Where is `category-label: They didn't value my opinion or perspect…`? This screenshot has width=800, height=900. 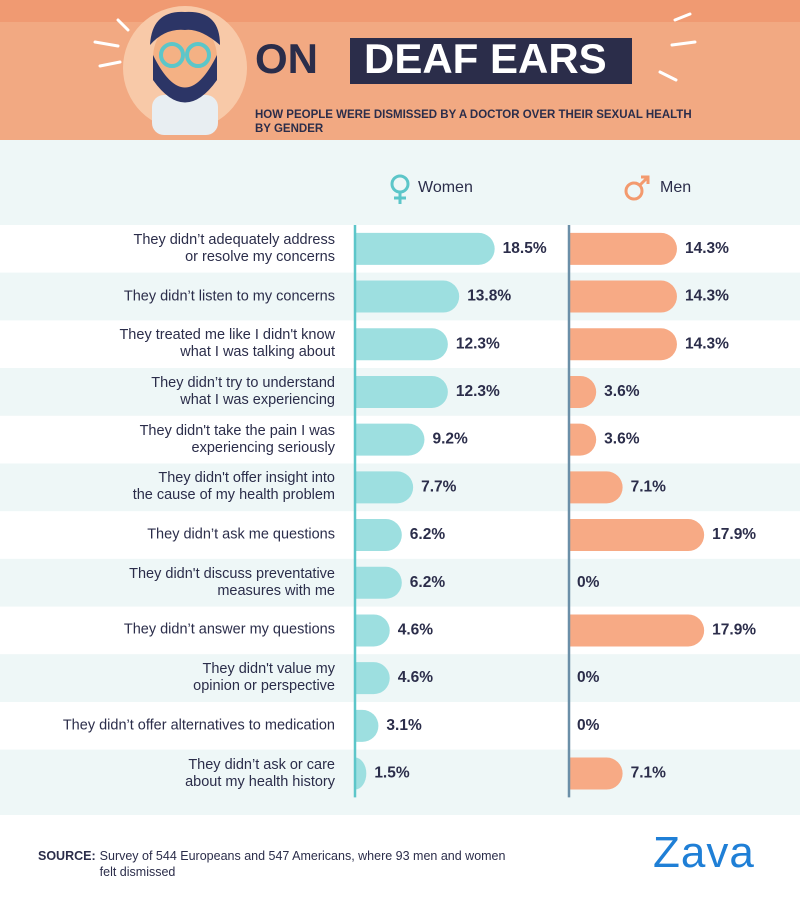 category-label: They didn't value my opinion or perspect… is located at coordinates (264, 678).